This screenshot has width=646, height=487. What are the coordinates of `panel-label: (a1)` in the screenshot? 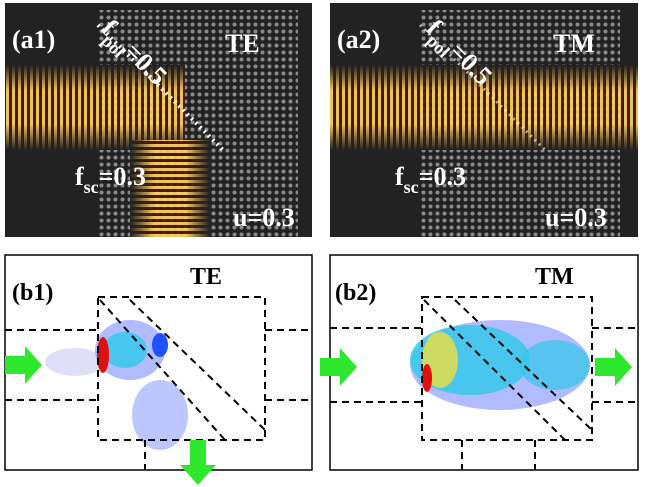 It's located at (33, 39).